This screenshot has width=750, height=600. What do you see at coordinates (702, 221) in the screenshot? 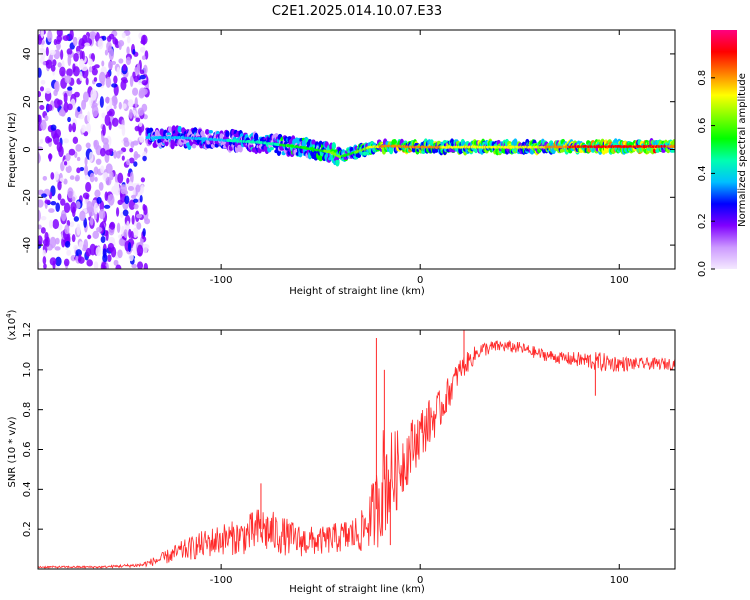
I see `colorbar-tick-label: 0.2` at bounding box center [702, 221].